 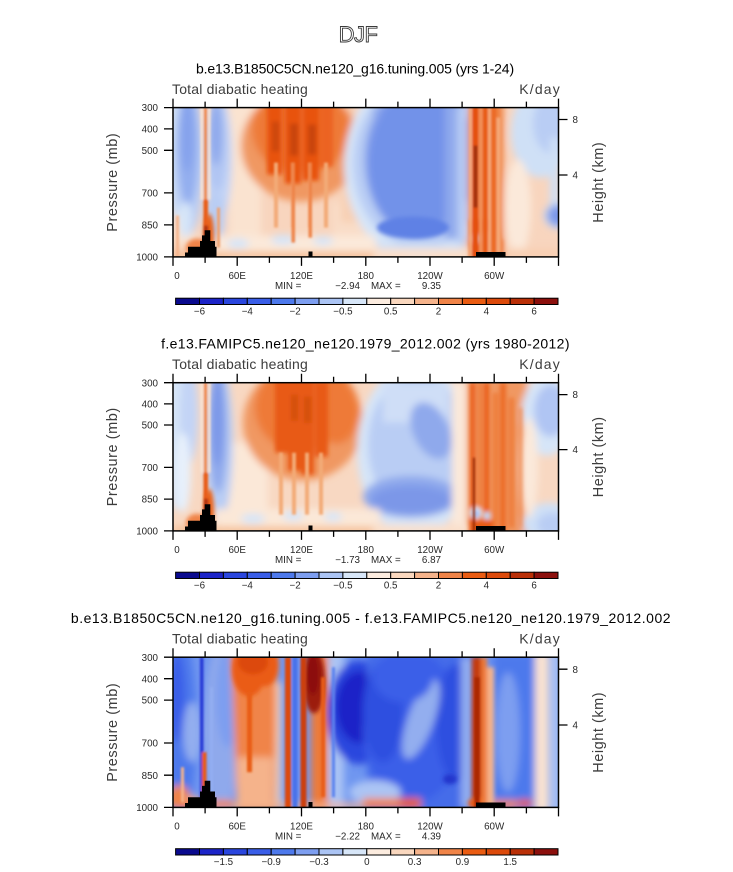 I want to click on svg-text: −0.9, so click(x=271, y=862).